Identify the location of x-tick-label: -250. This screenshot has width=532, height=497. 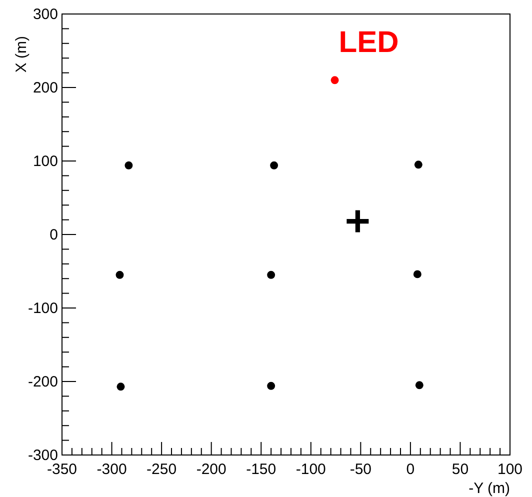
(161, 469).